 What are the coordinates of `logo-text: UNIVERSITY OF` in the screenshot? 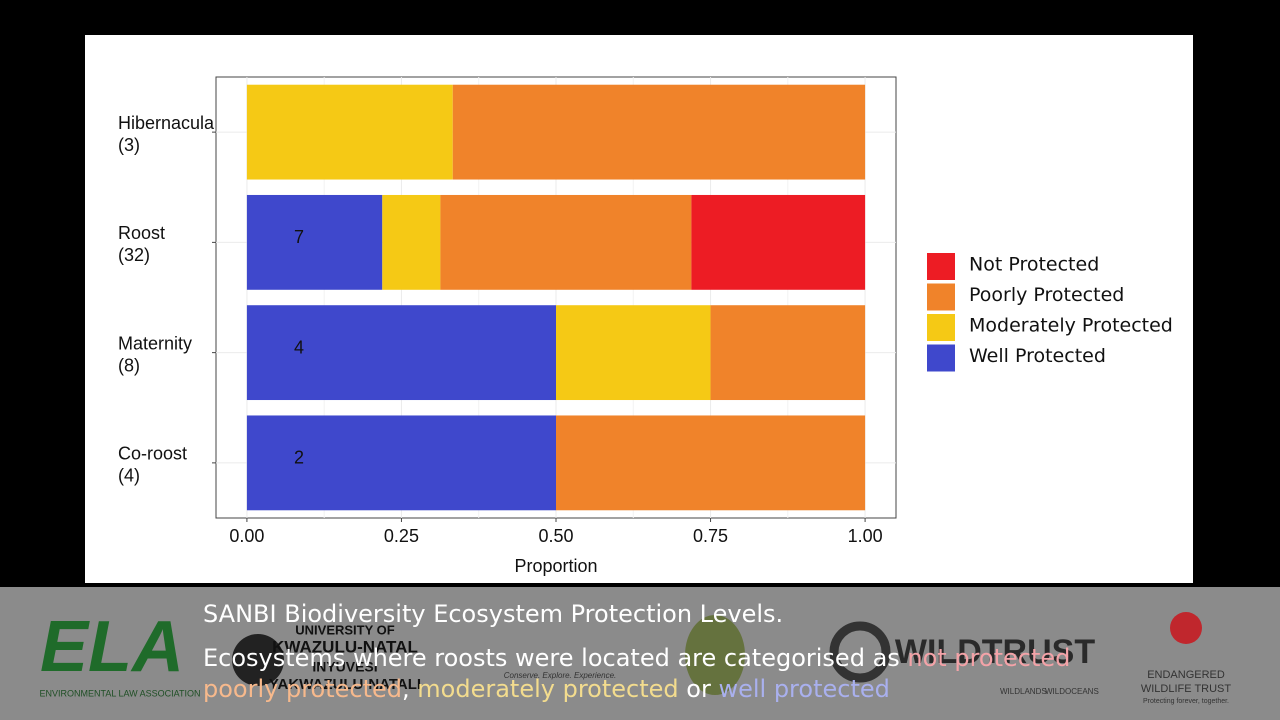 It's located at (345, 629).